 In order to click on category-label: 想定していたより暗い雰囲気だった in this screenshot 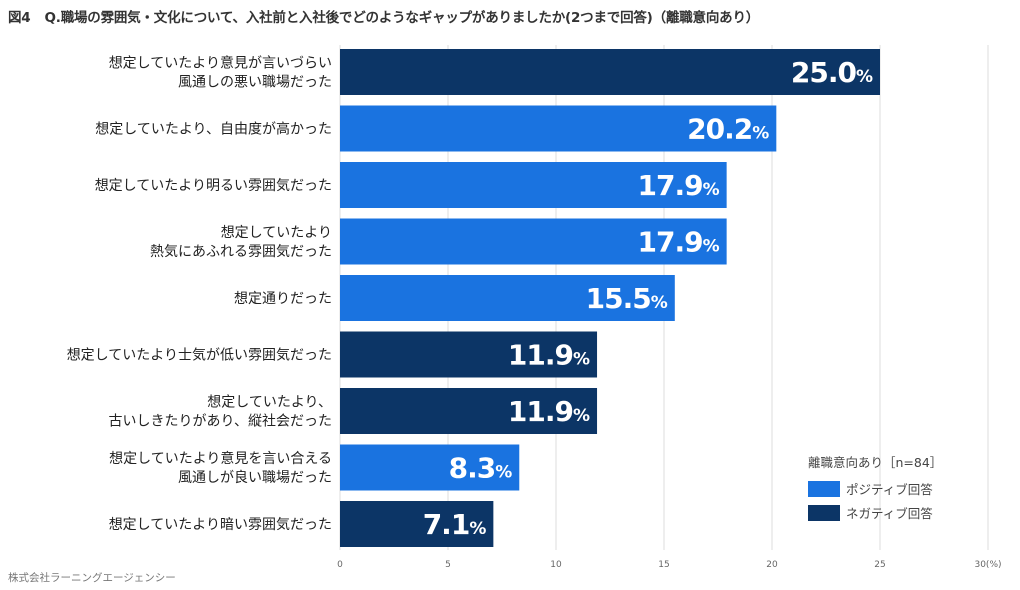, I will do `click(220, 525)`.